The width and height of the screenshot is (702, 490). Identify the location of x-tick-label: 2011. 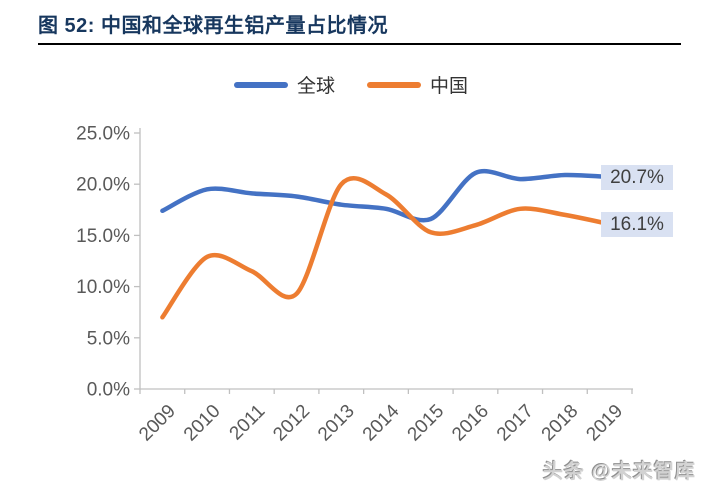
(248, 423).